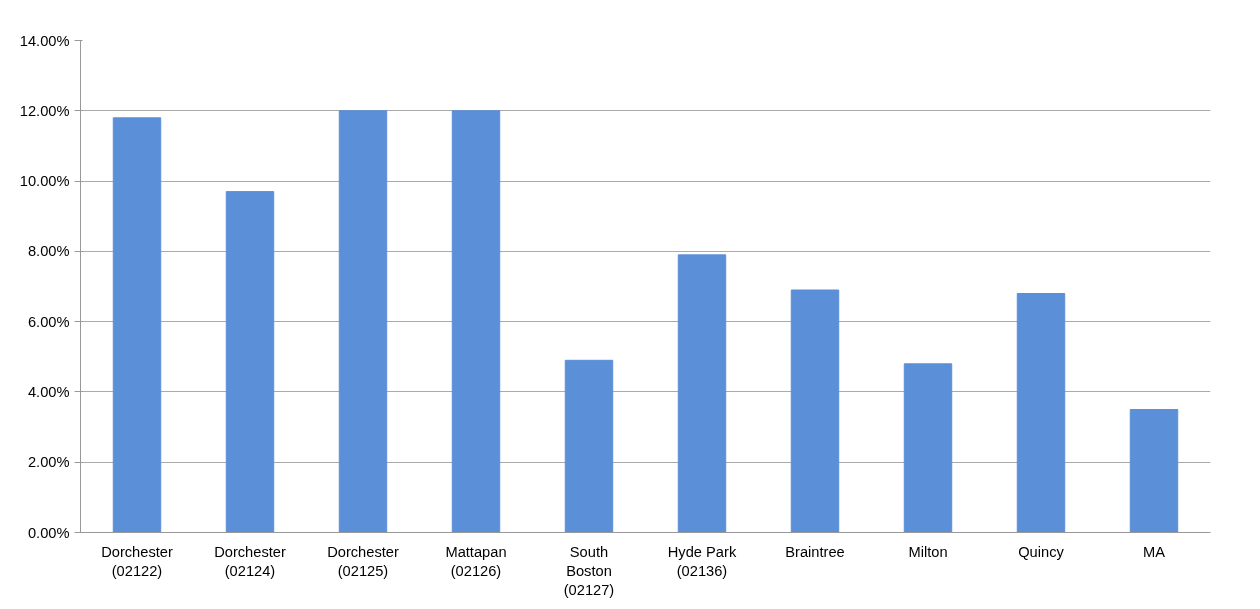  I want to click on x-tick-label: Mattapan (02126), so click(476, 561).